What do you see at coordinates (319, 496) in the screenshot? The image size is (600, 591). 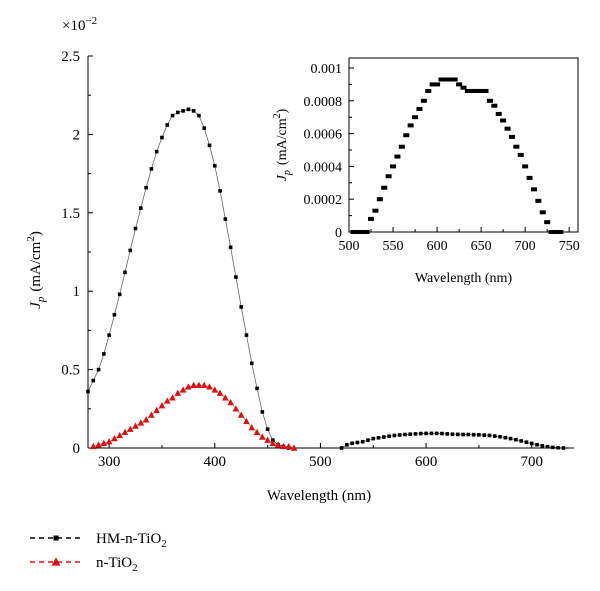 I see `x-axis-label: Wavelength (nm)` at bounding box center [319, 496].